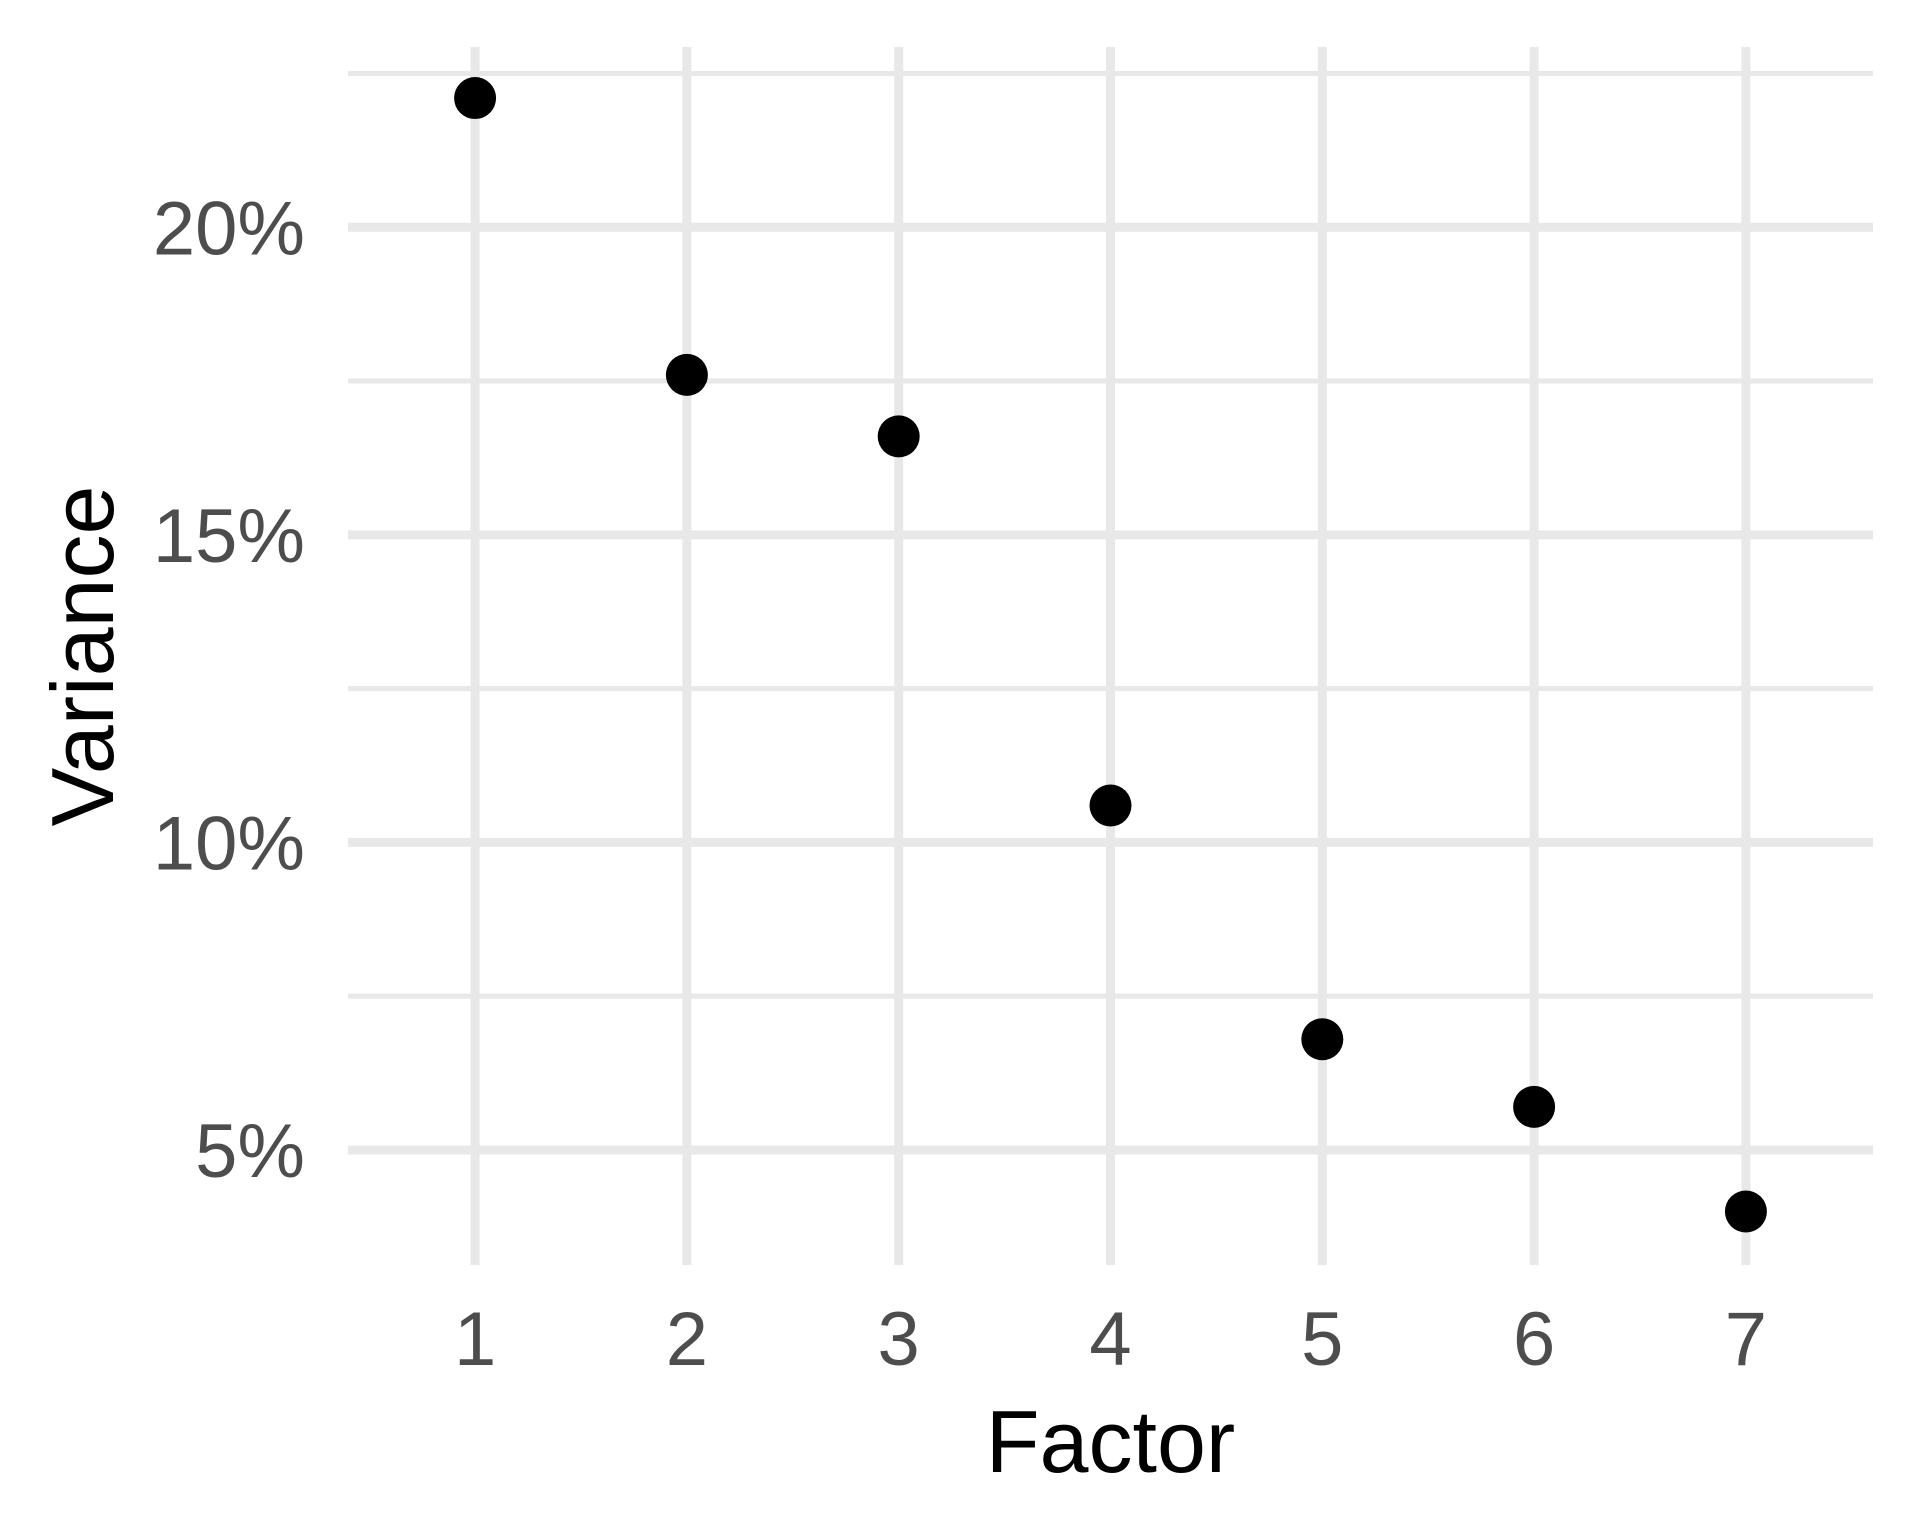  Describe the element at coordinates (1746, 1339) in the screenshot. I see `x-tick-label: 7` at that location.